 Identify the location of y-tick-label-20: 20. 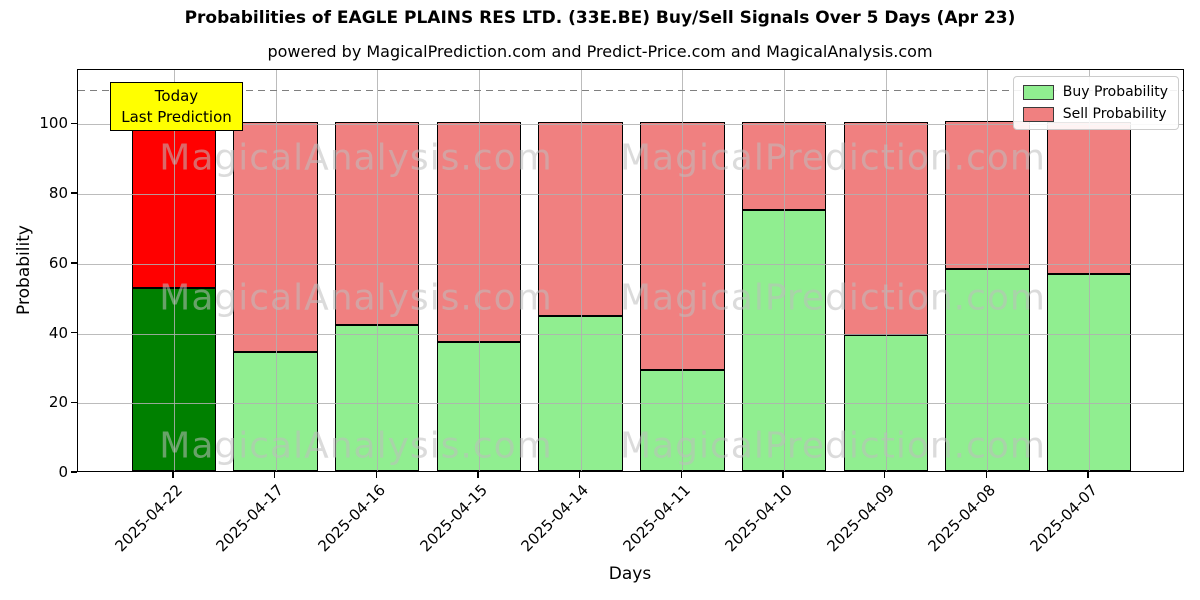
(58, 402).